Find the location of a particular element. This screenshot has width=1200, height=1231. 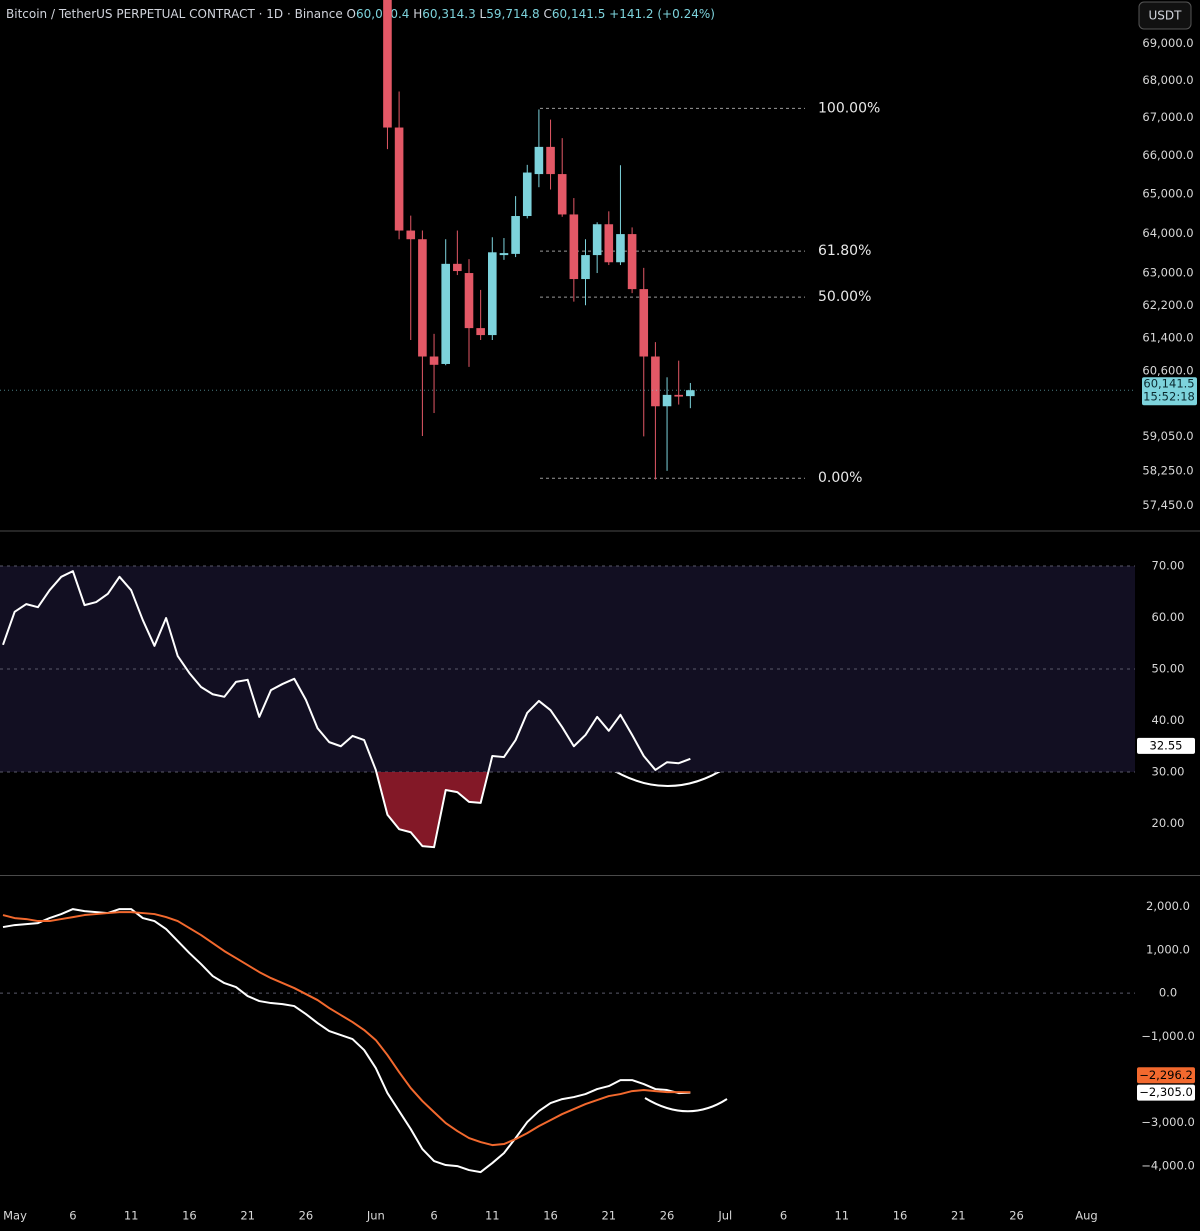

legend-key: L is located at coordinates (483, 14).